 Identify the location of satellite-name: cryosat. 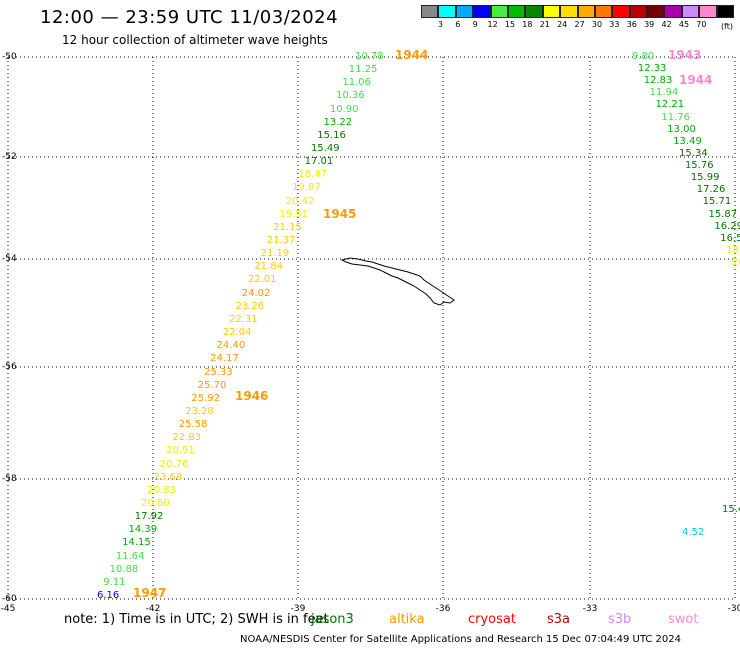
(492, 619).